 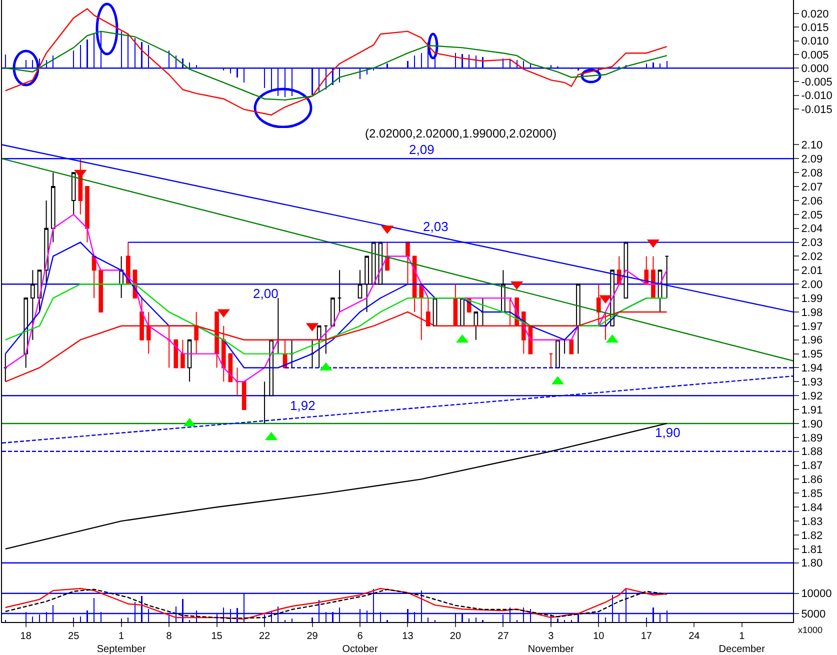 What do you see at coordinates (812, 326) in the screenshot?
I see `y-tick-label: 1.97` at bounding box center [812, 326].